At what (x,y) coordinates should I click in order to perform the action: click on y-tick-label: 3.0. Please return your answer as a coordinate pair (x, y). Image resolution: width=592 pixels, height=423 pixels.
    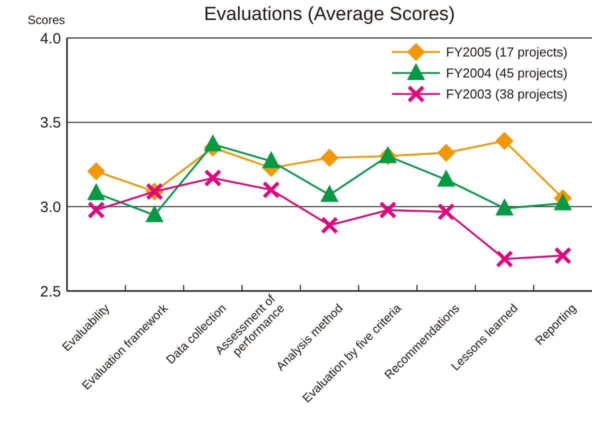
    Looking at the image, I should click on (50, 207).